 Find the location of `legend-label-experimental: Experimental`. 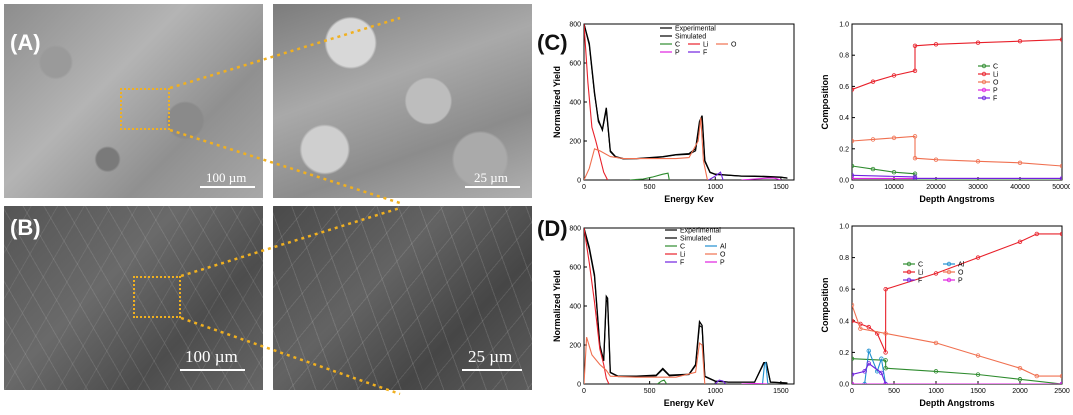

legend-label-experimental: Experimental is located at coordinates (695, 29).